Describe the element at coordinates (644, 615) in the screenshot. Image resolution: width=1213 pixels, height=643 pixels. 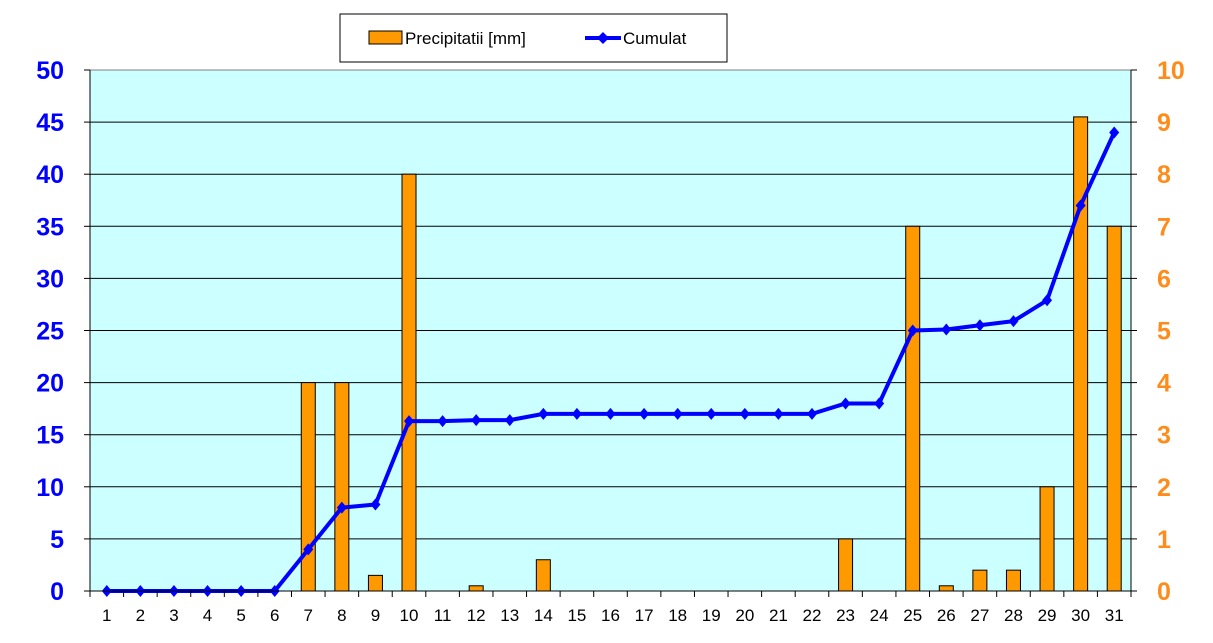
I see `x-tick-label: 17` at that location.